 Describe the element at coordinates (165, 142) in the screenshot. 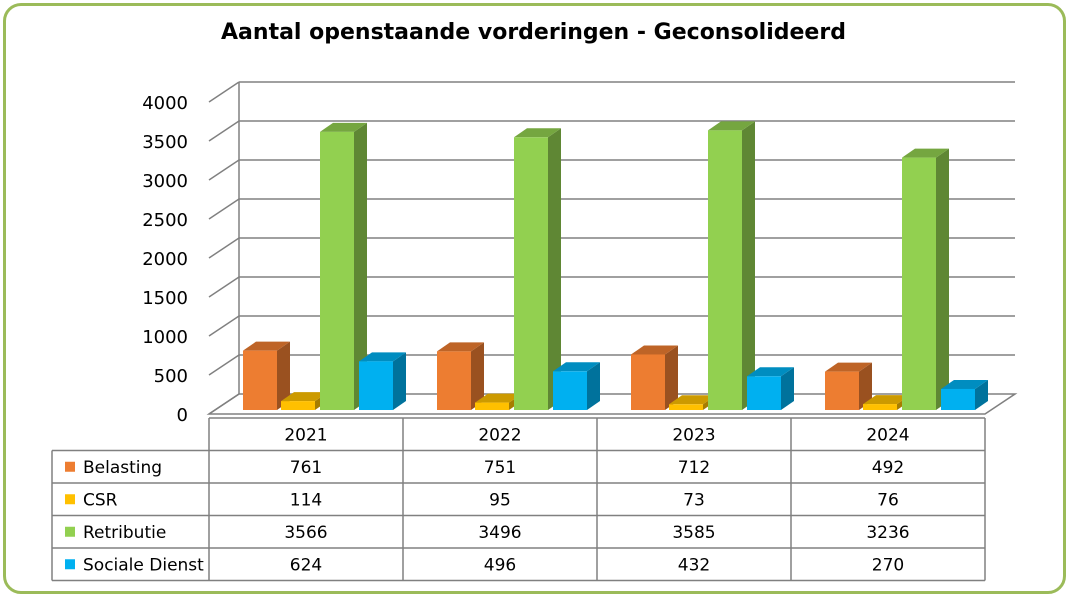

I see `y-tick-label: 3500` at that location.